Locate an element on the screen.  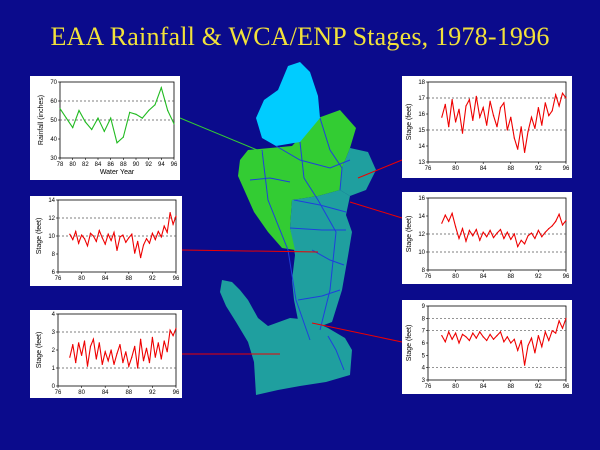
y-tick-label: 3 is located at coordinates (424, 381).